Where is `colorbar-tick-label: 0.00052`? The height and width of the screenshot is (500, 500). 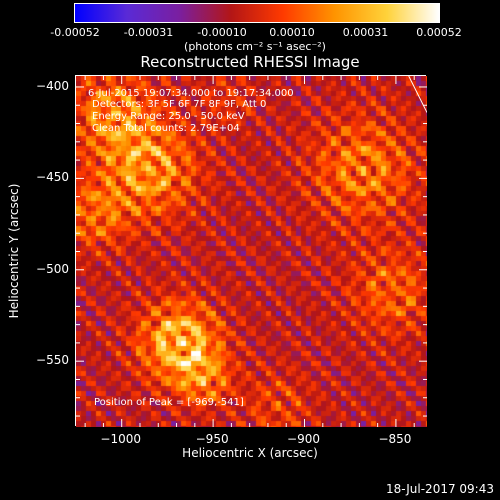 colorbar-tick-label: 0.00052 is located at coordinates (439, 32).